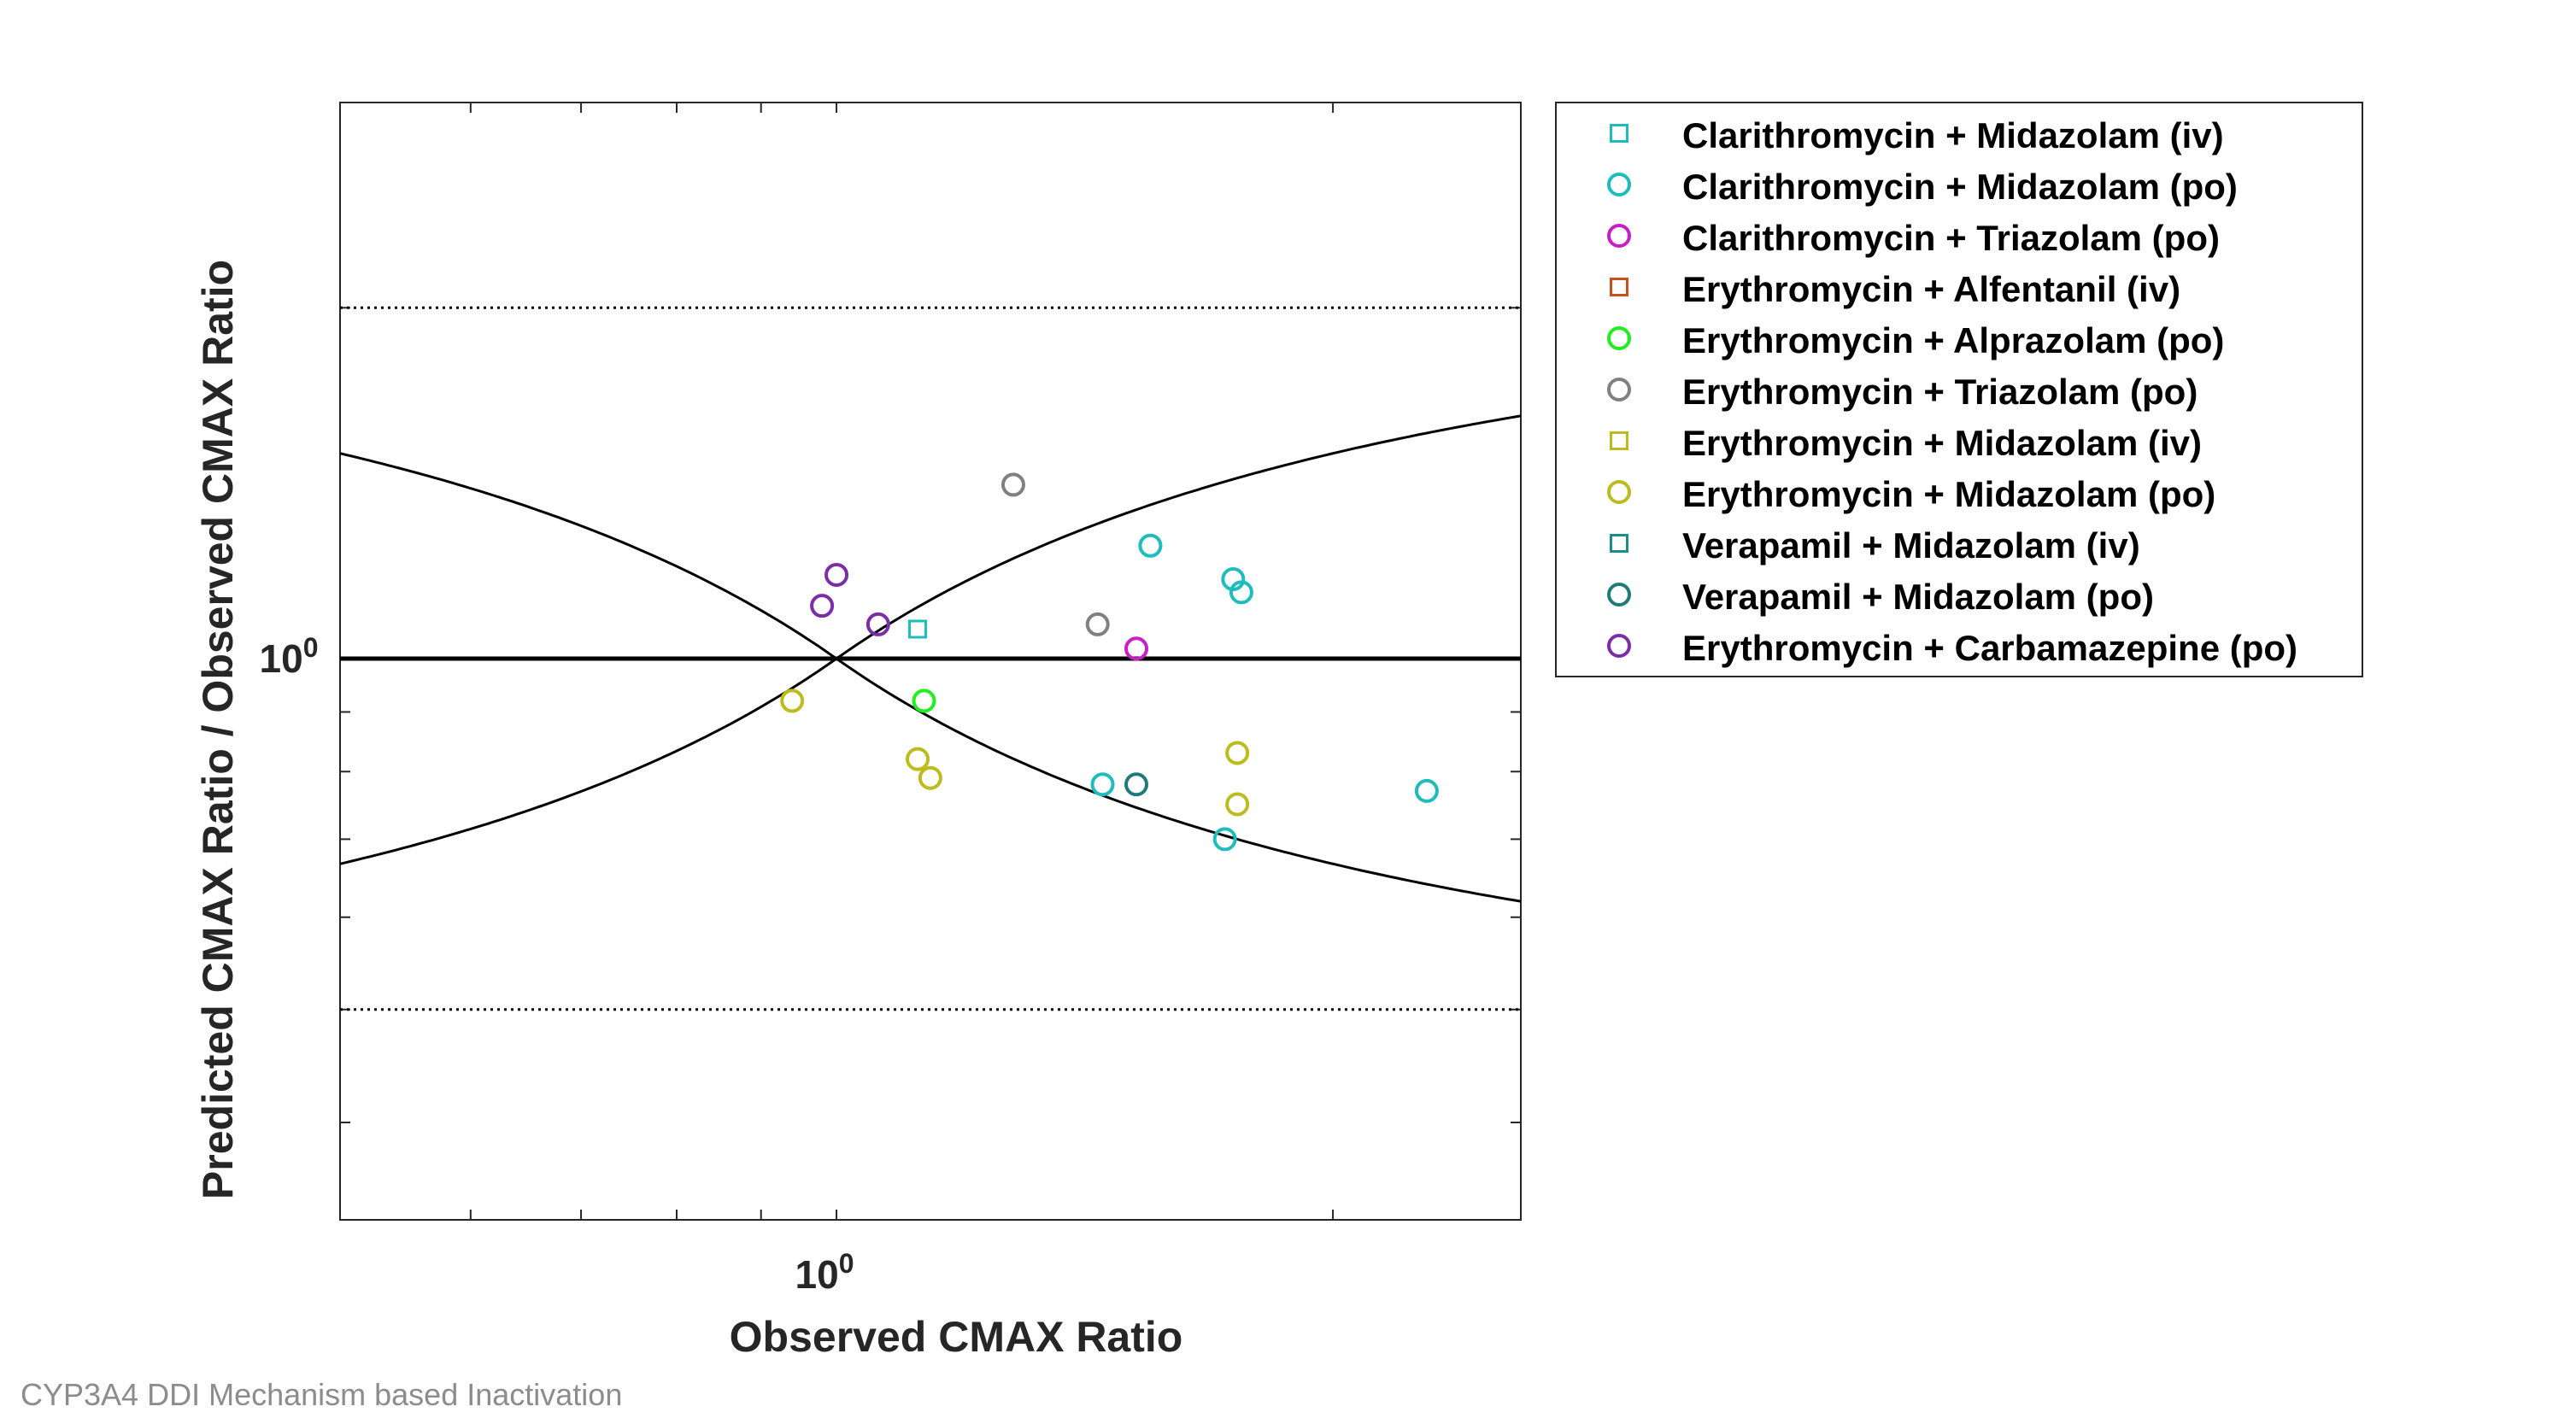  Describe the element at coordinates (1942, 443) in the screenshot. I see `legend-entry: Erythromycin + Midazolam (iv)` at that location.